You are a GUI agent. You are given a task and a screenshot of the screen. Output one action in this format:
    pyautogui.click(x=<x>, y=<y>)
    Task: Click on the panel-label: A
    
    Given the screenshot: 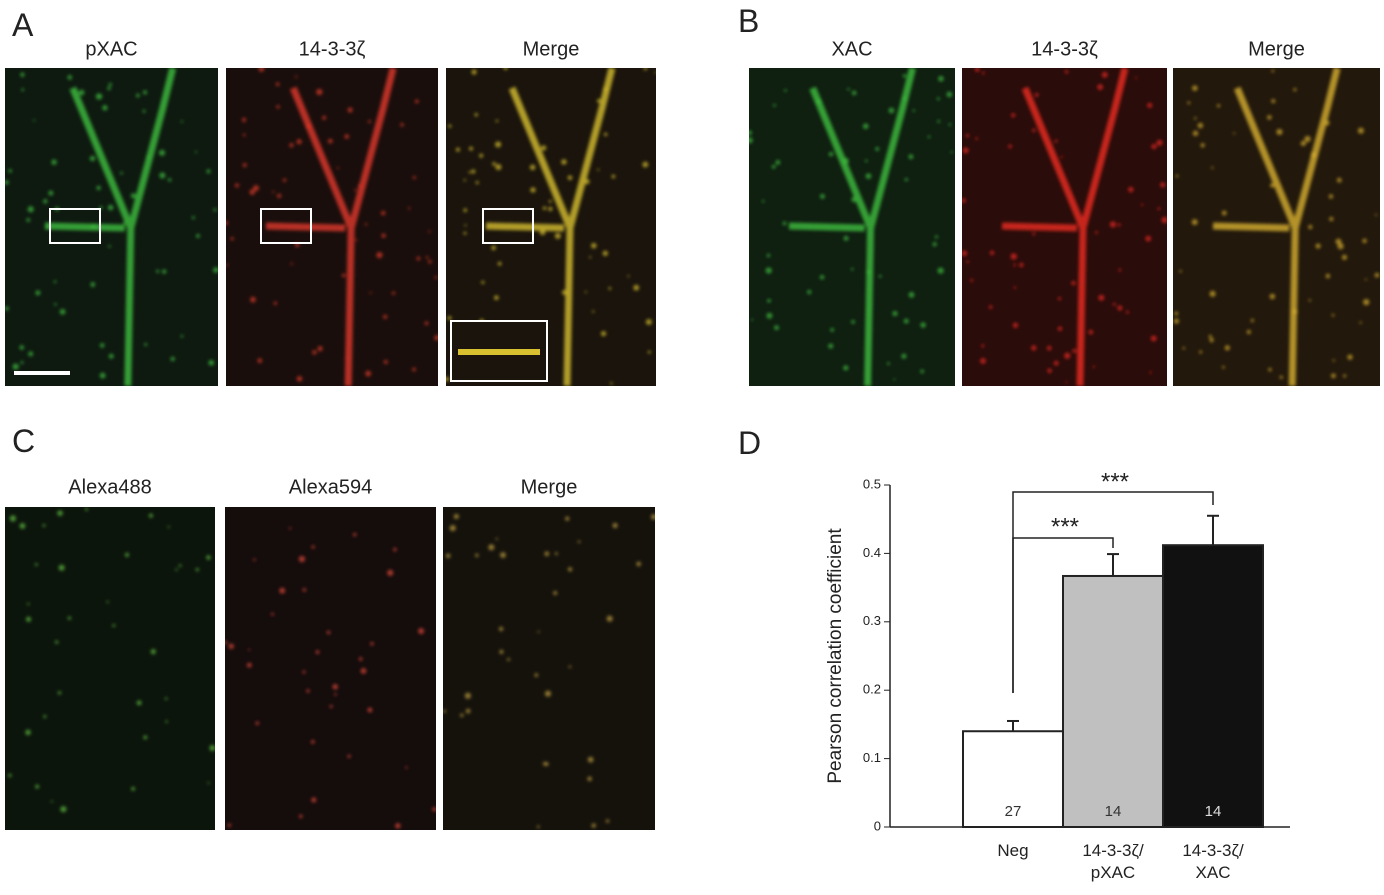 What is the action you would take?
    pyautogui.click(x=23, y=25)
    